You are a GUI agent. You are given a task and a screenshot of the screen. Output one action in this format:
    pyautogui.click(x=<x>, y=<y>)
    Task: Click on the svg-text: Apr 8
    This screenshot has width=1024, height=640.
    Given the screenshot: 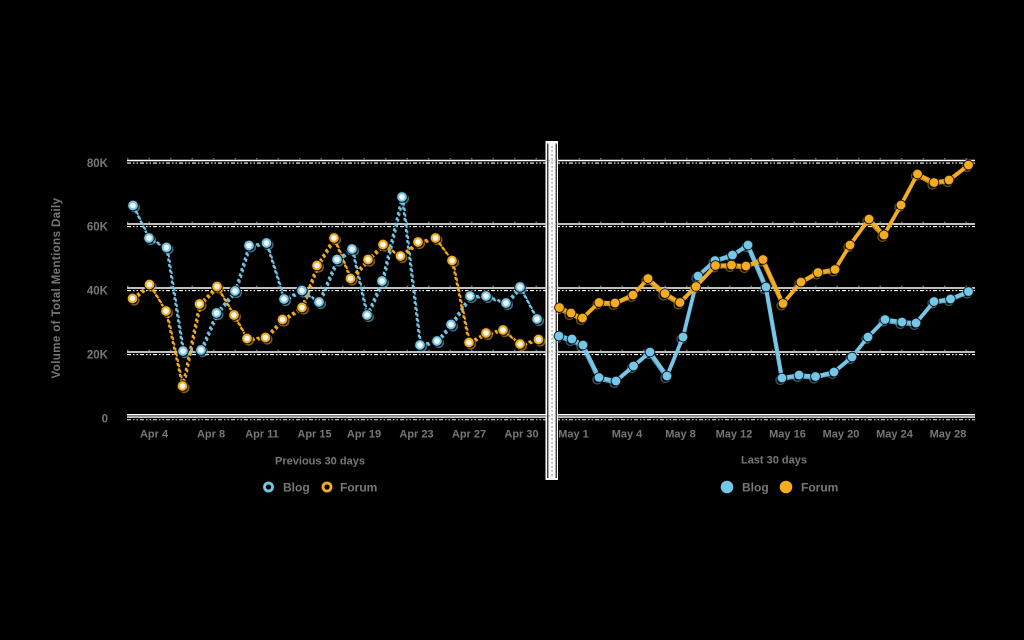 What is the action you would take?
    pyautogui.click(x=211, y=435)
    